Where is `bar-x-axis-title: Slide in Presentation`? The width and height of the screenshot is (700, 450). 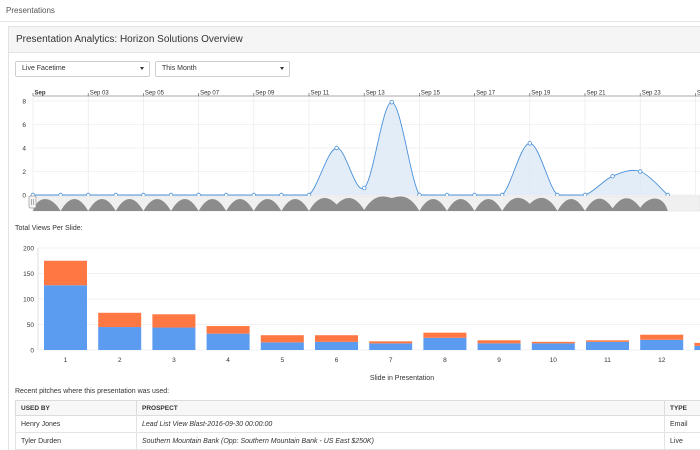 bar-x-axis-title: Slide in Presentation is located at coordinates (402, 378).